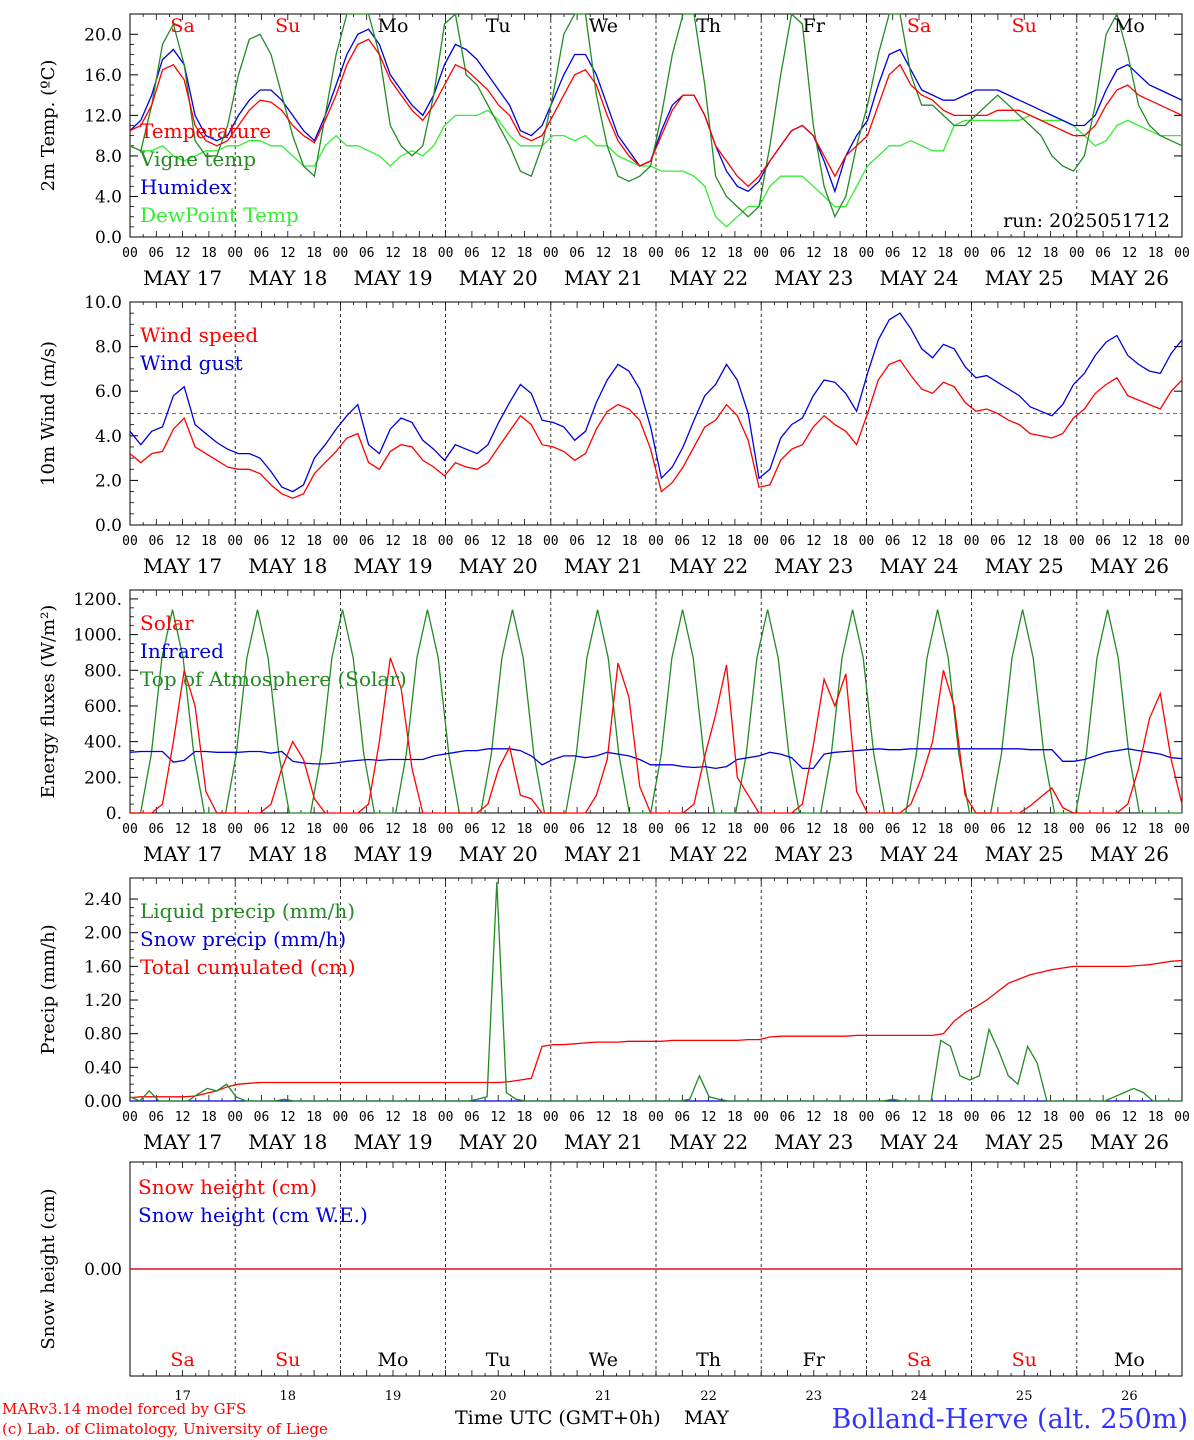 This screenshot has height=1440, width=1194. Describe the element at coordinates (919, 1360) in the screenshot. I see `snow-weekday-label: Sa` at that location.